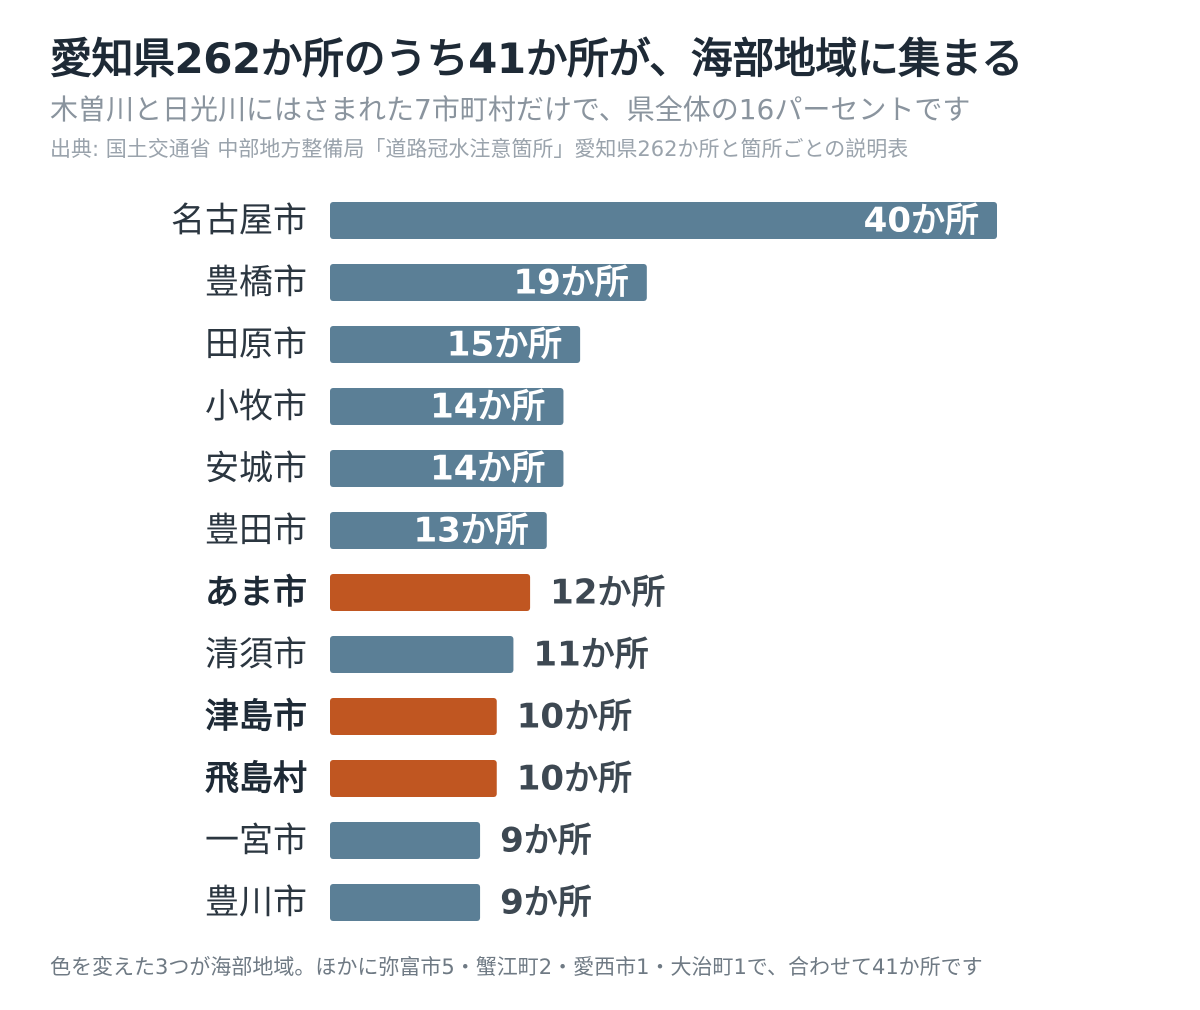  I want to click on value-label: 13か所, so click(470, 531).